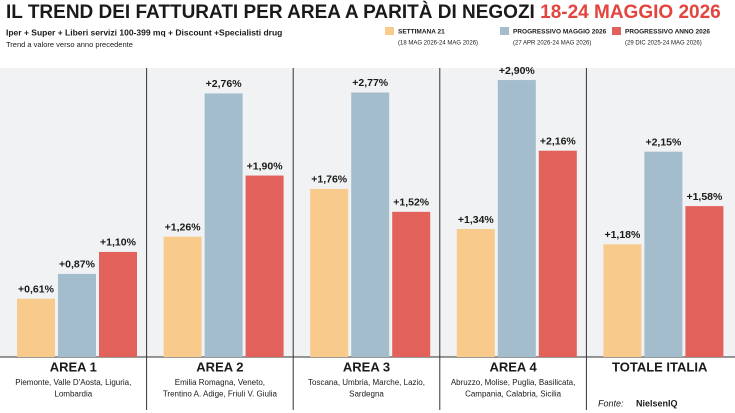  Describe the element at coordinates (560, 32) in the screenshot. I see `legend-label: PROGRESSIVO MAGGIO 2026` at that location.